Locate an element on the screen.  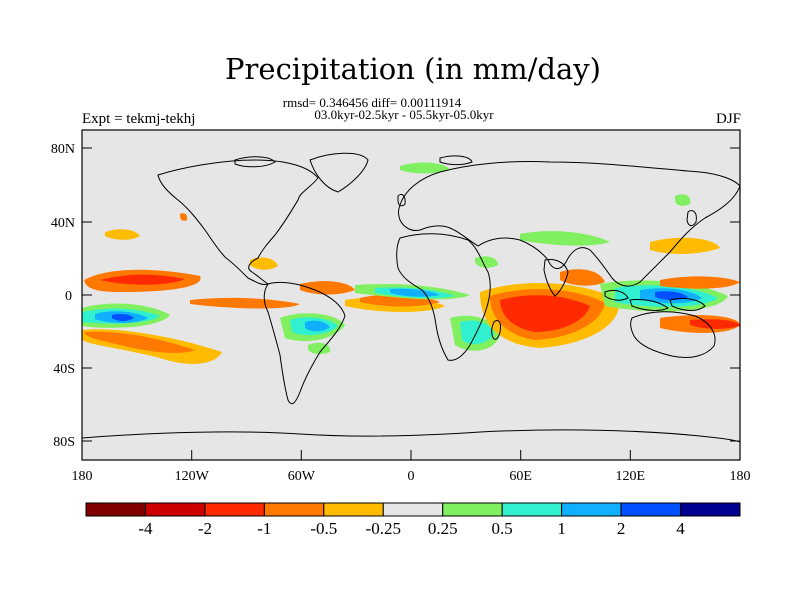
colorbar-label: -1 is located at coordinates (264, 528).